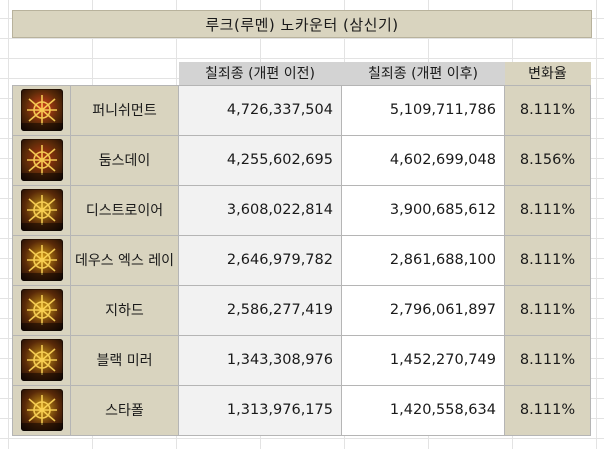 This screenshot has height=449, width=604. What do you see at coordinates (260, 360) in the screenshot?
I see `damage-before: 1,343,308,976` at bounding box center [260, 360].